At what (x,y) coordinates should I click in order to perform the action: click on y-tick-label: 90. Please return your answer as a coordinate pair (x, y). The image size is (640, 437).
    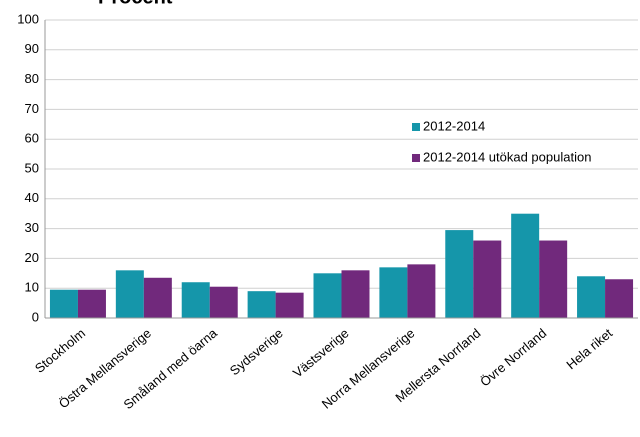
    Looking at the image, I should click on (32, 48).